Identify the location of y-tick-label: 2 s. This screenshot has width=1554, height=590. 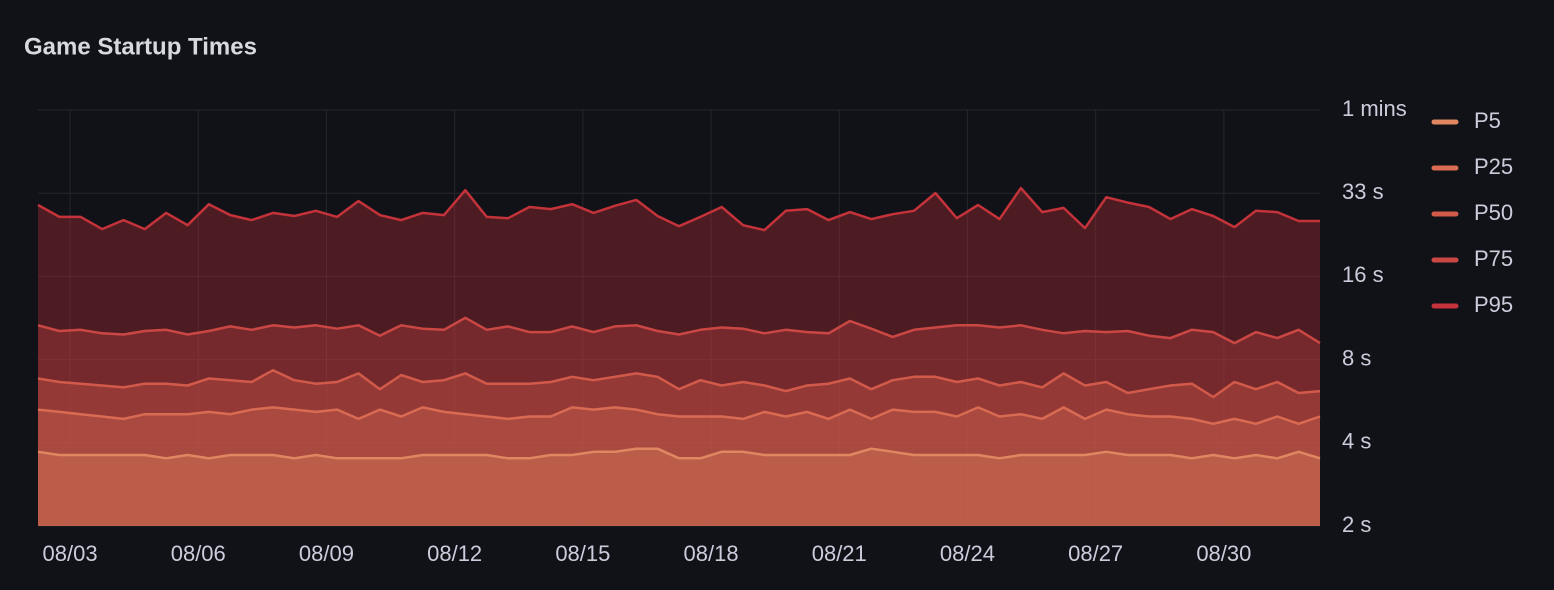
(1356, 524).